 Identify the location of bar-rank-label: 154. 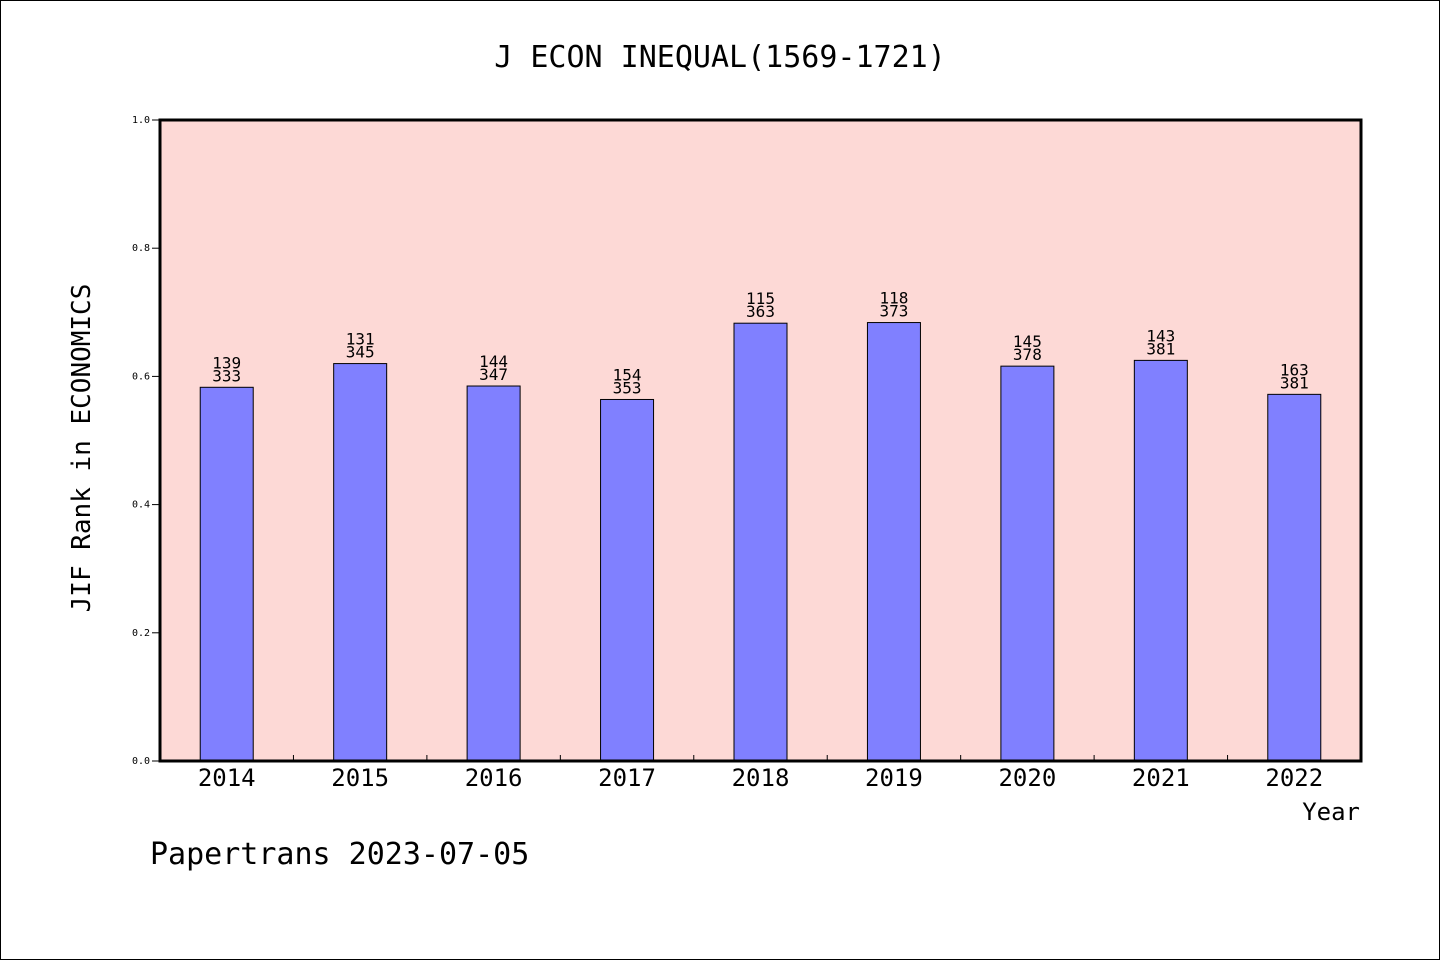
(627, 374).